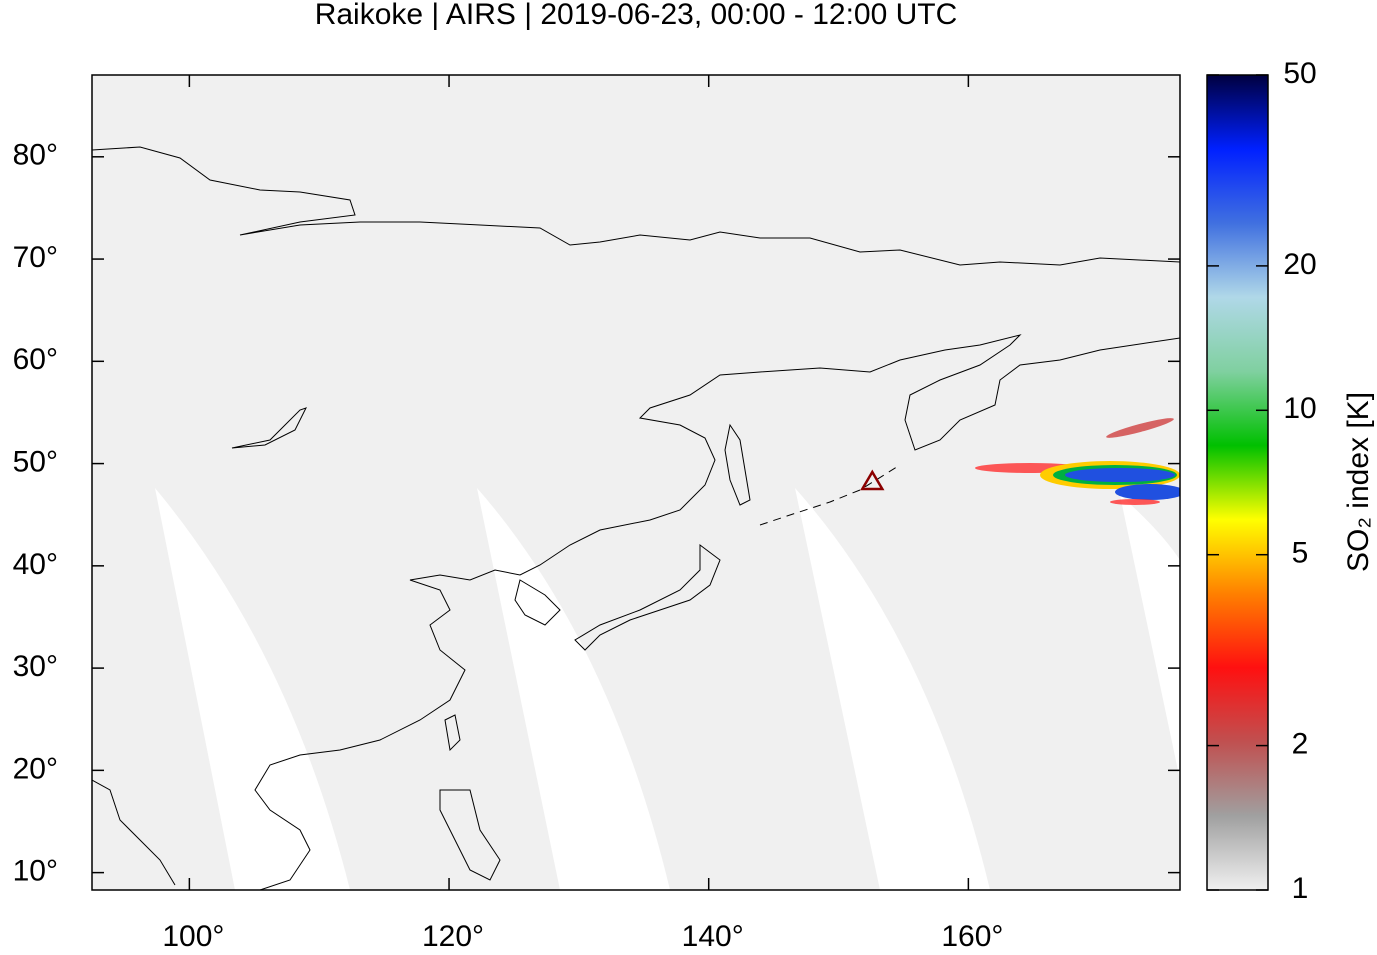 This screenshot has height=955, width=1377. What do you see at coordinates (1300, 888) in the screenshot?
I see `colorbar-tick-label: 1` at bounding box center [1300, 888].